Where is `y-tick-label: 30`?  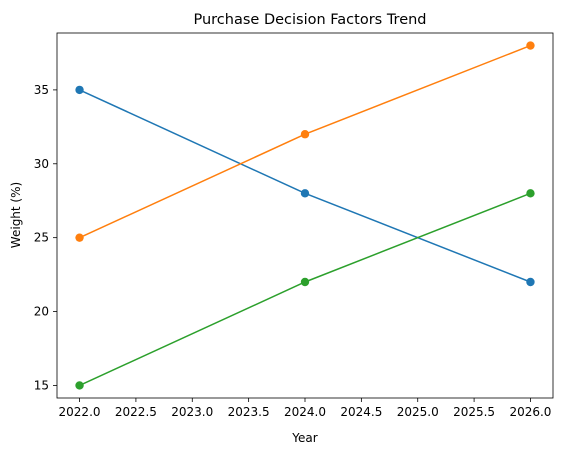 y-tick-label: 30 is located at coordinates (41, 164).